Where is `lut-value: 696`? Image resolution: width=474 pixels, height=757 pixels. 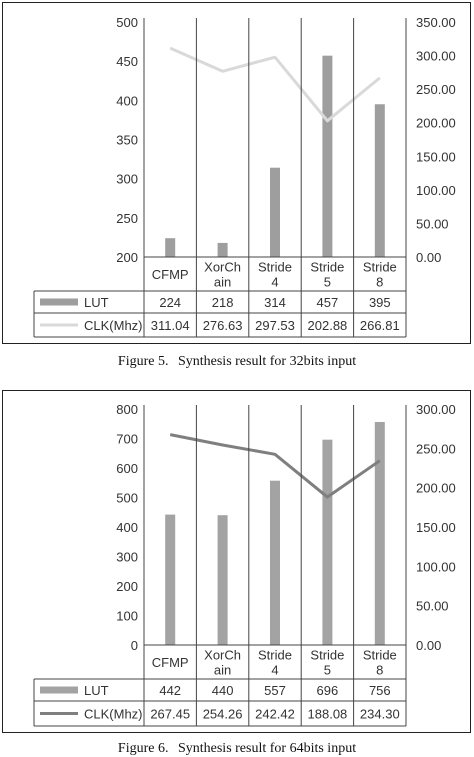
lut-value: 696 is located at coordinates (328, 690).